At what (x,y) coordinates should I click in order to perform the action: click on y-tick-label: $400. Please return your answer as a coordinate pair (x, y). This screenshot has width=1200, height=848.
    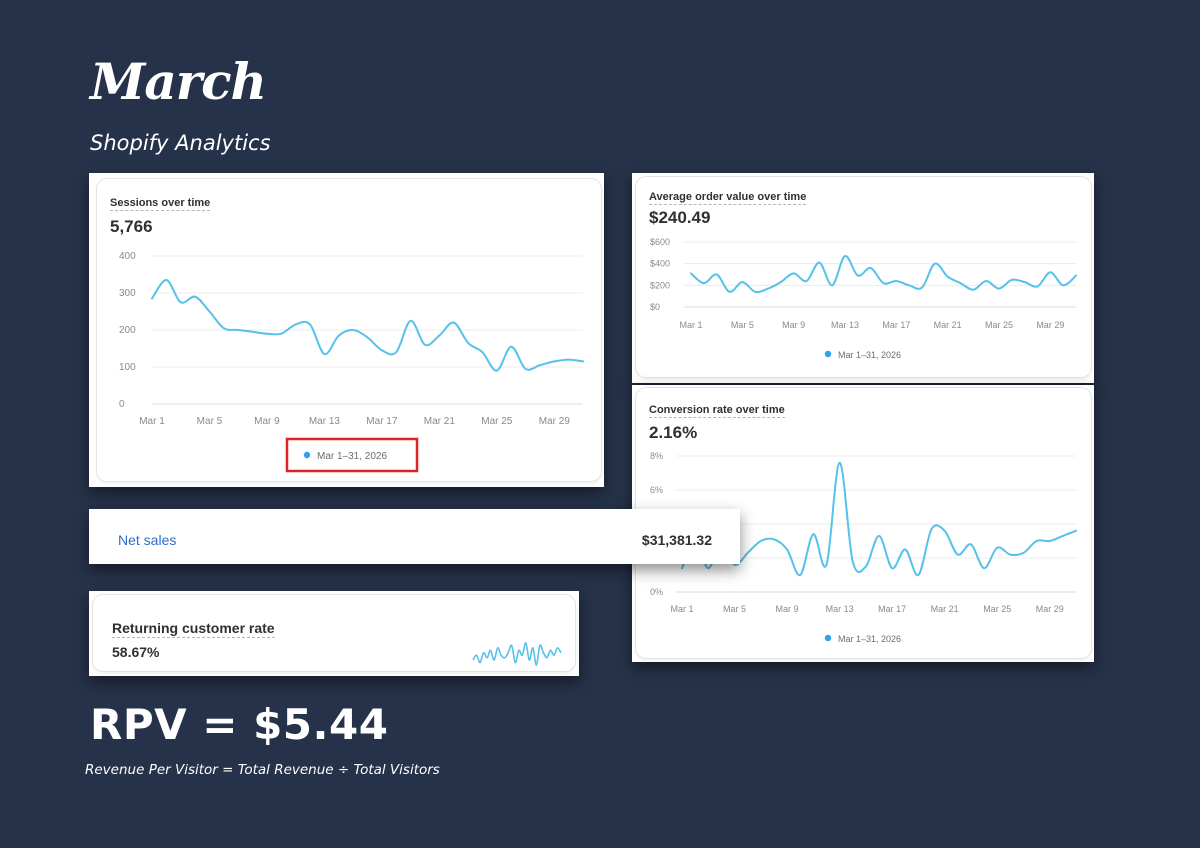
    Looking at the image, I should click on (660, 264).